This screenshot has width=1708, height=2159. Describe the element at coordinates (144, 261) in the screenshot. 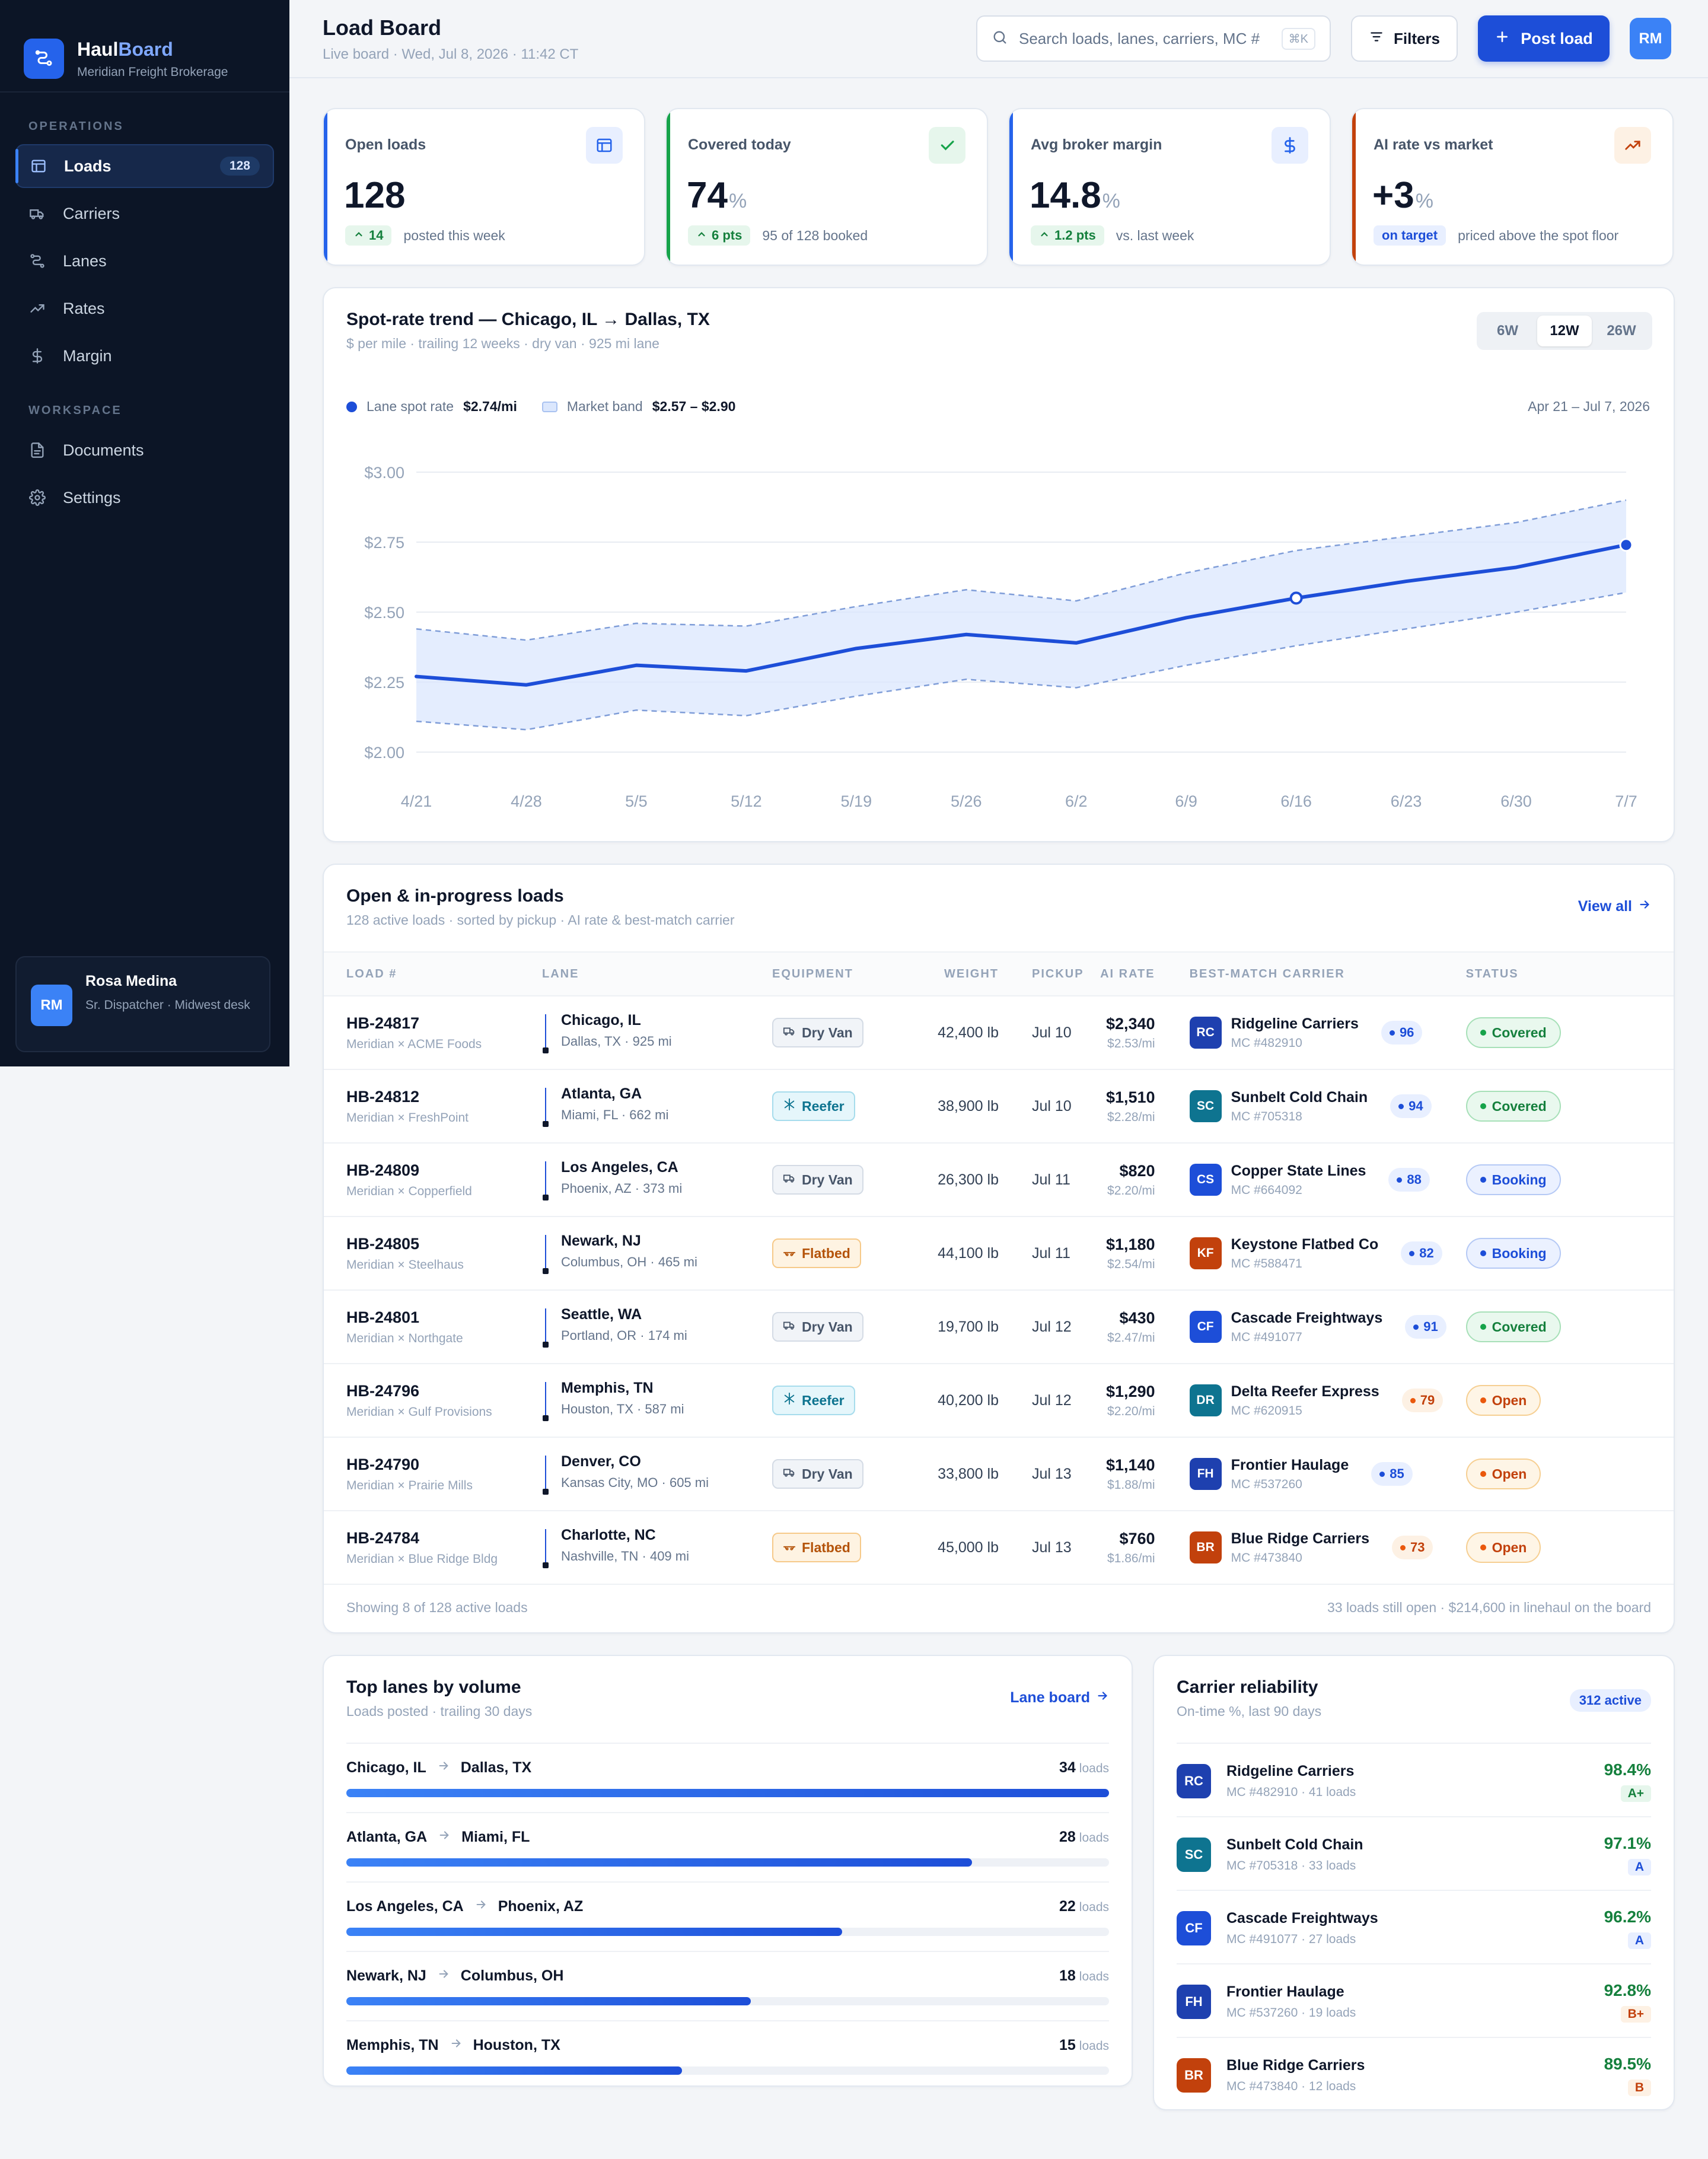

I see `sidebar-item-lanes: Lanes` at that location.